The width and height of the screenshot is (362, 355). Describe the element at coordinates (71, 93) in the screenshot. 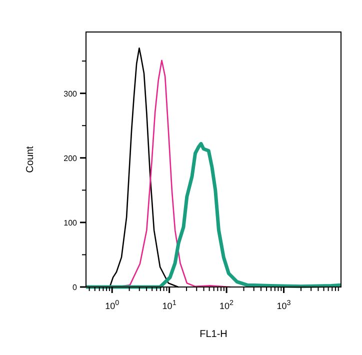

I see `y-tick-label: 300` at that location.